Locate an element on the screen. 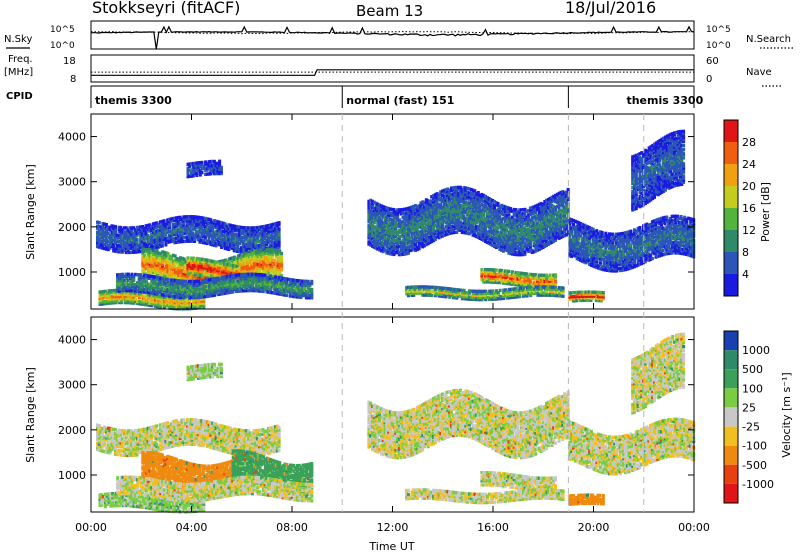 This screenshot has width=800, height=554. freq-left-tick-top: 18 is located at coordinates (69, 61).